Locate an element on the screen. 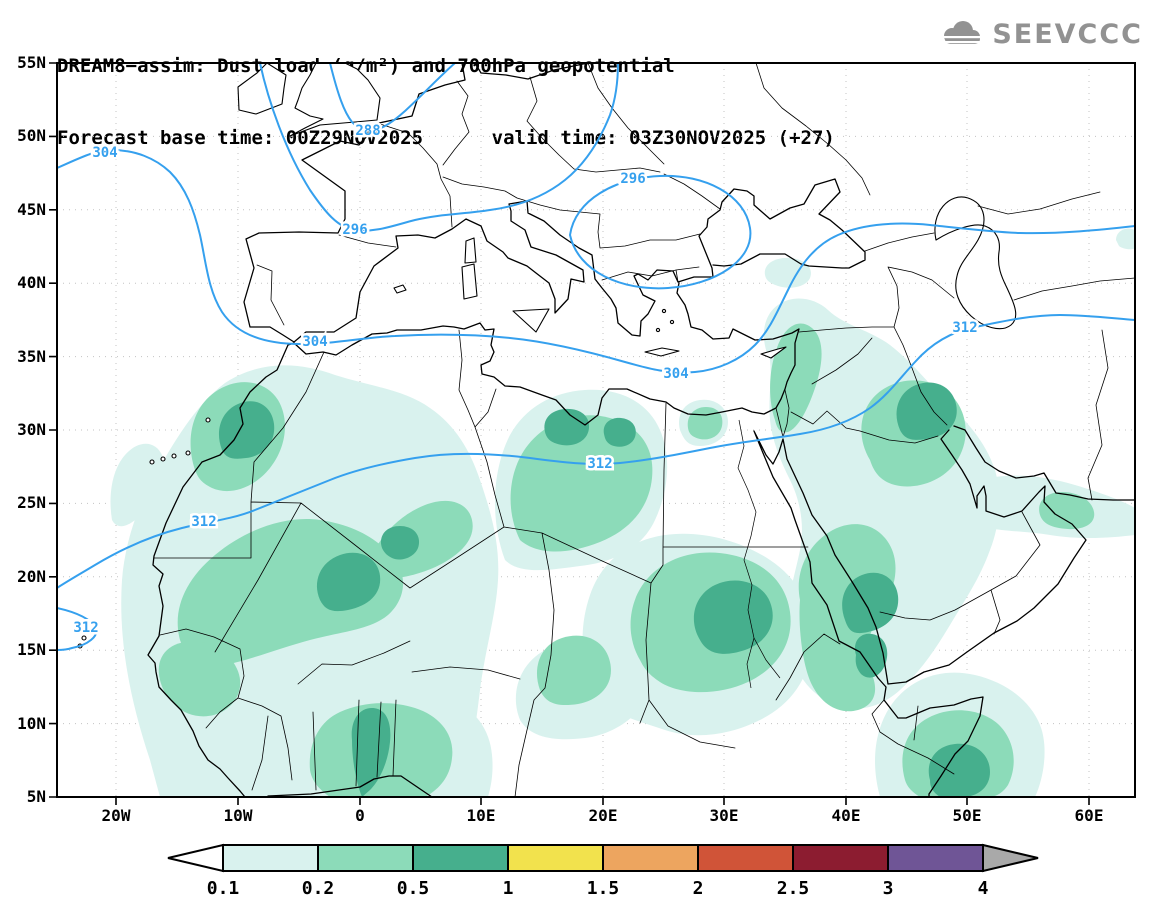  lat-label: 45N is located at coordinates (31, 209).